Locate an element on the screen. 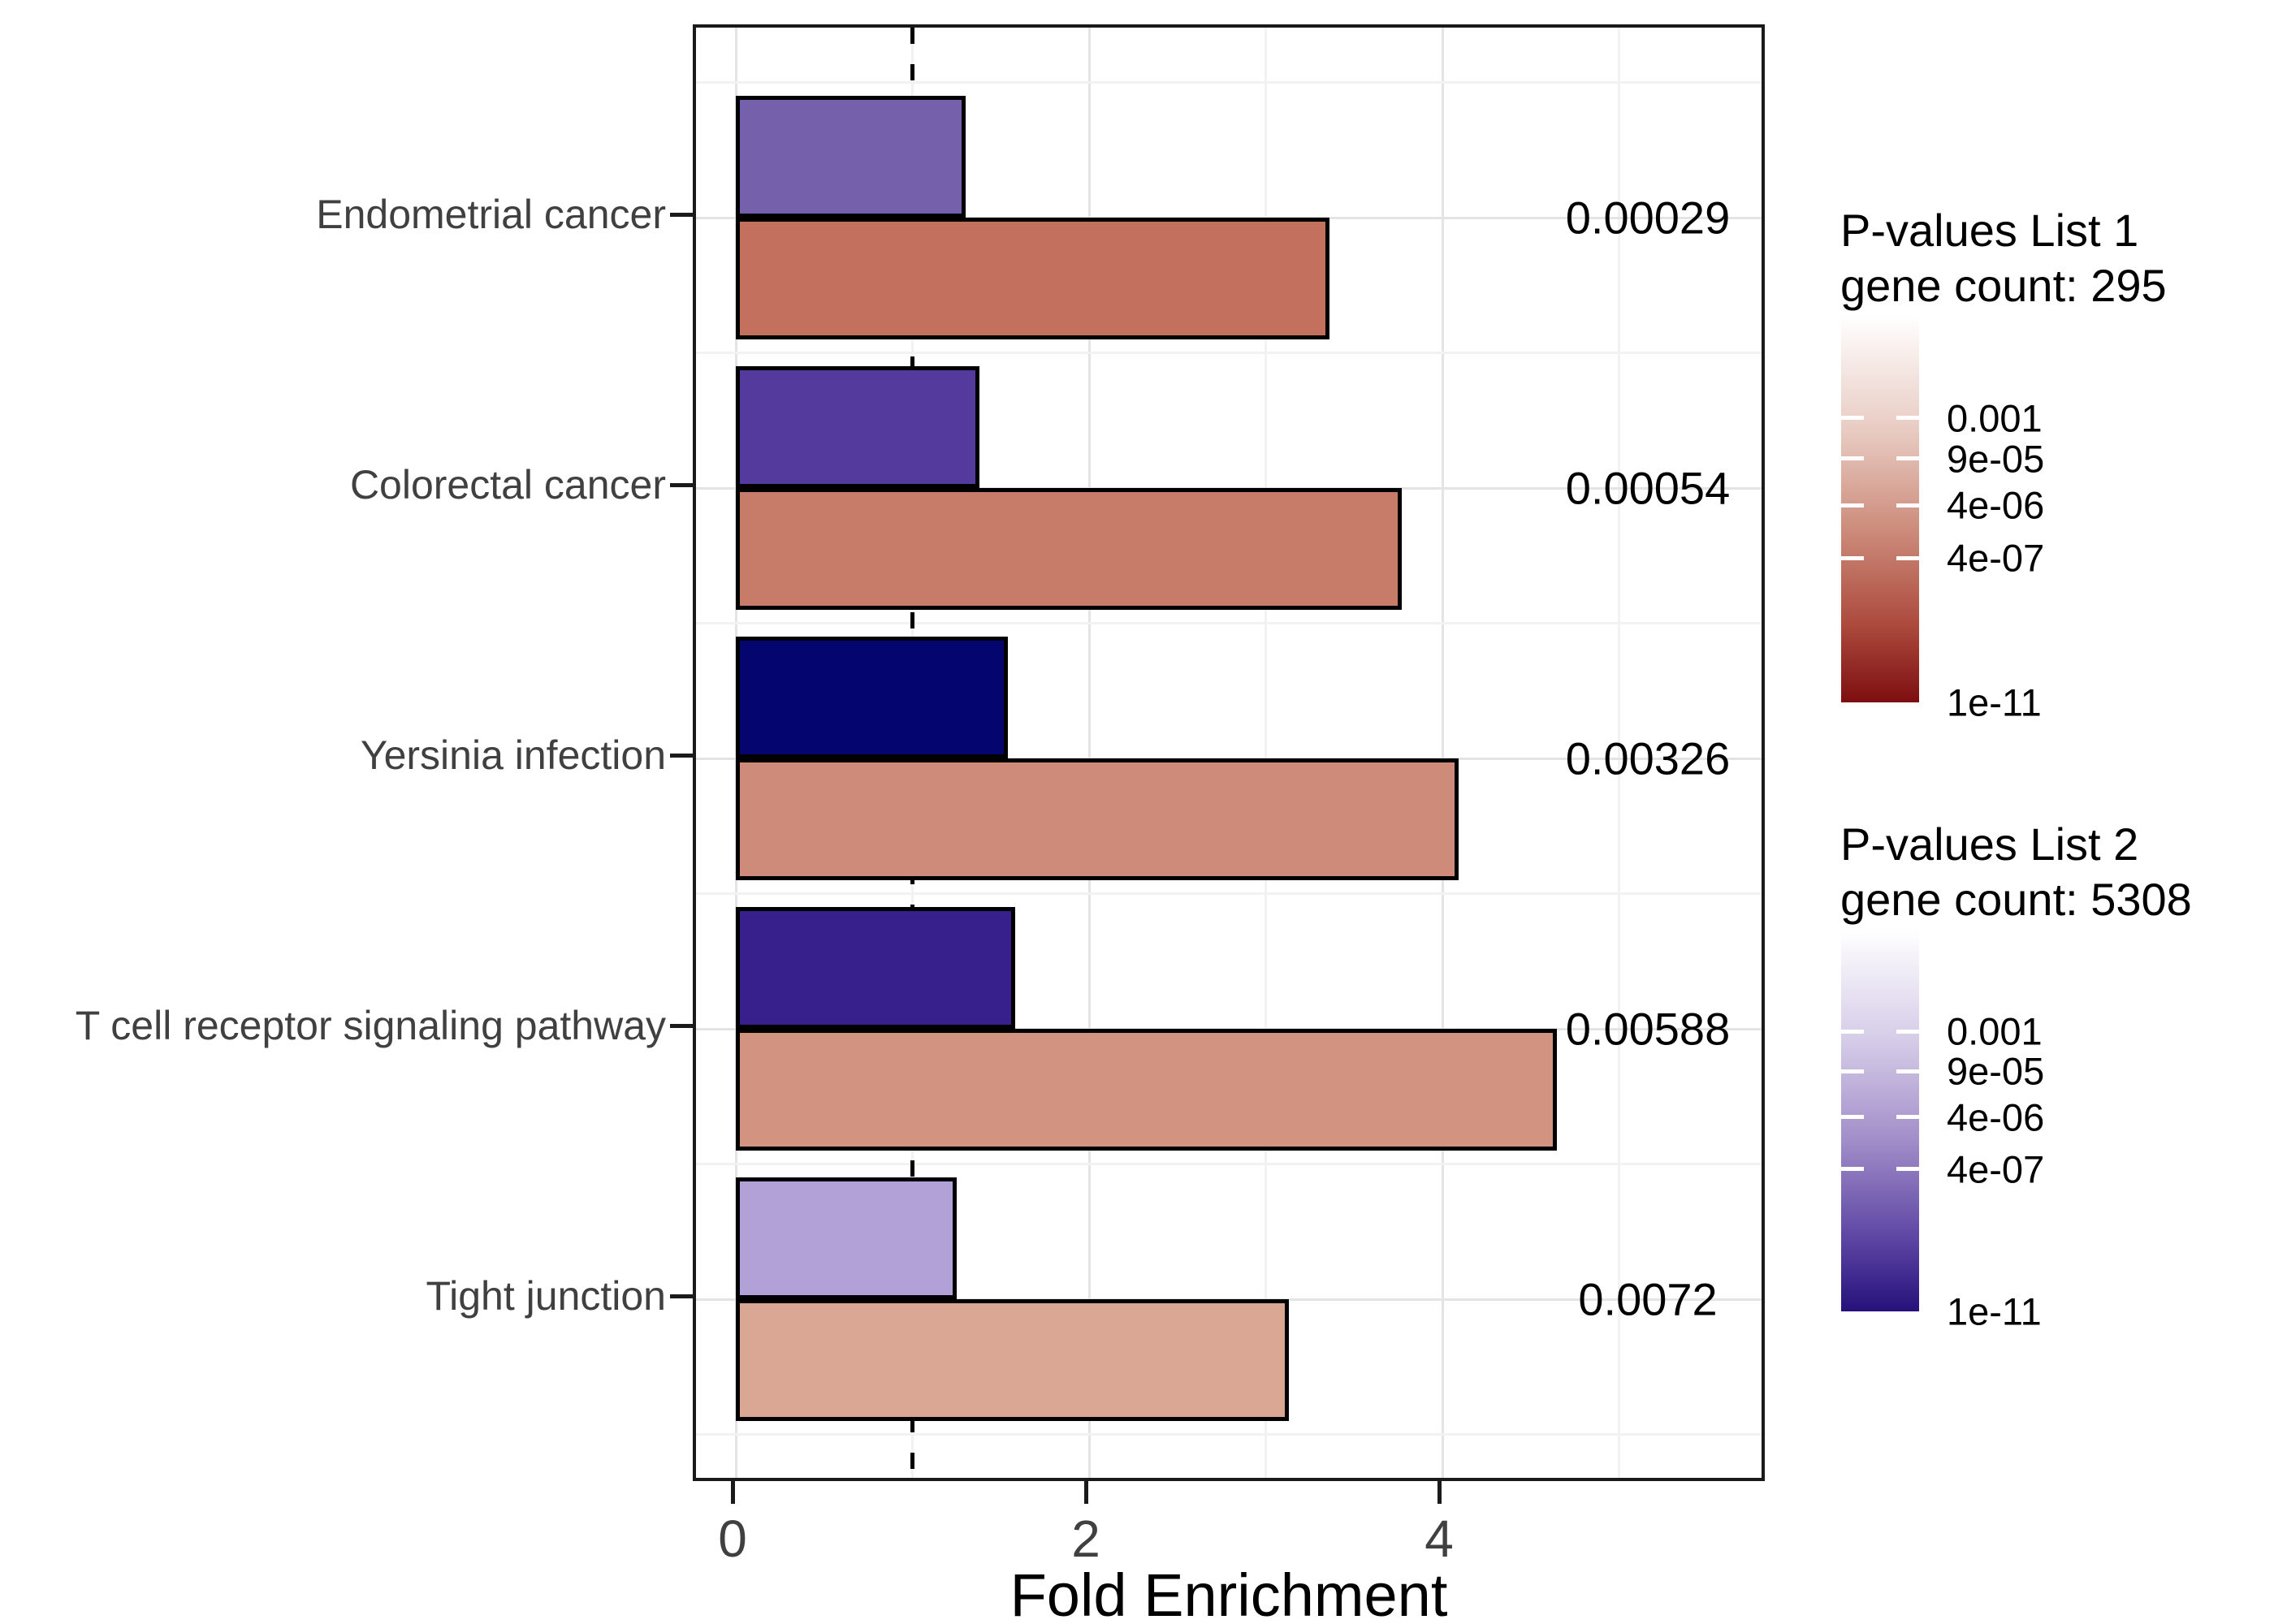  y-tick-t-cell-receptor-signaling-pathway is located at coordinates (682, 1025).